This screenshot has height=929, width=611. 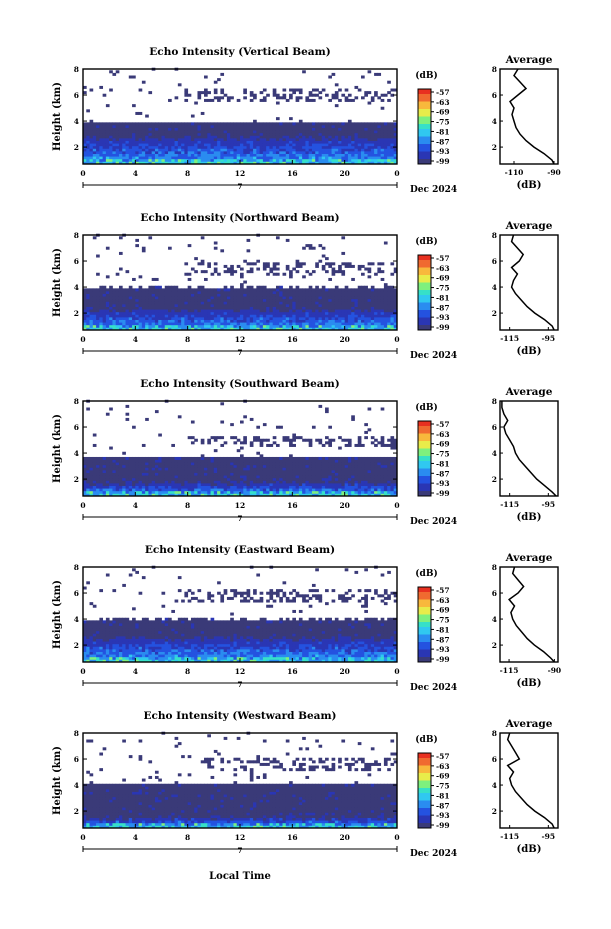 What do you see at coordinates (494, 95) in the screenshot?
I see `average-y-tick-label: 6` at bounding box center [494, 95].